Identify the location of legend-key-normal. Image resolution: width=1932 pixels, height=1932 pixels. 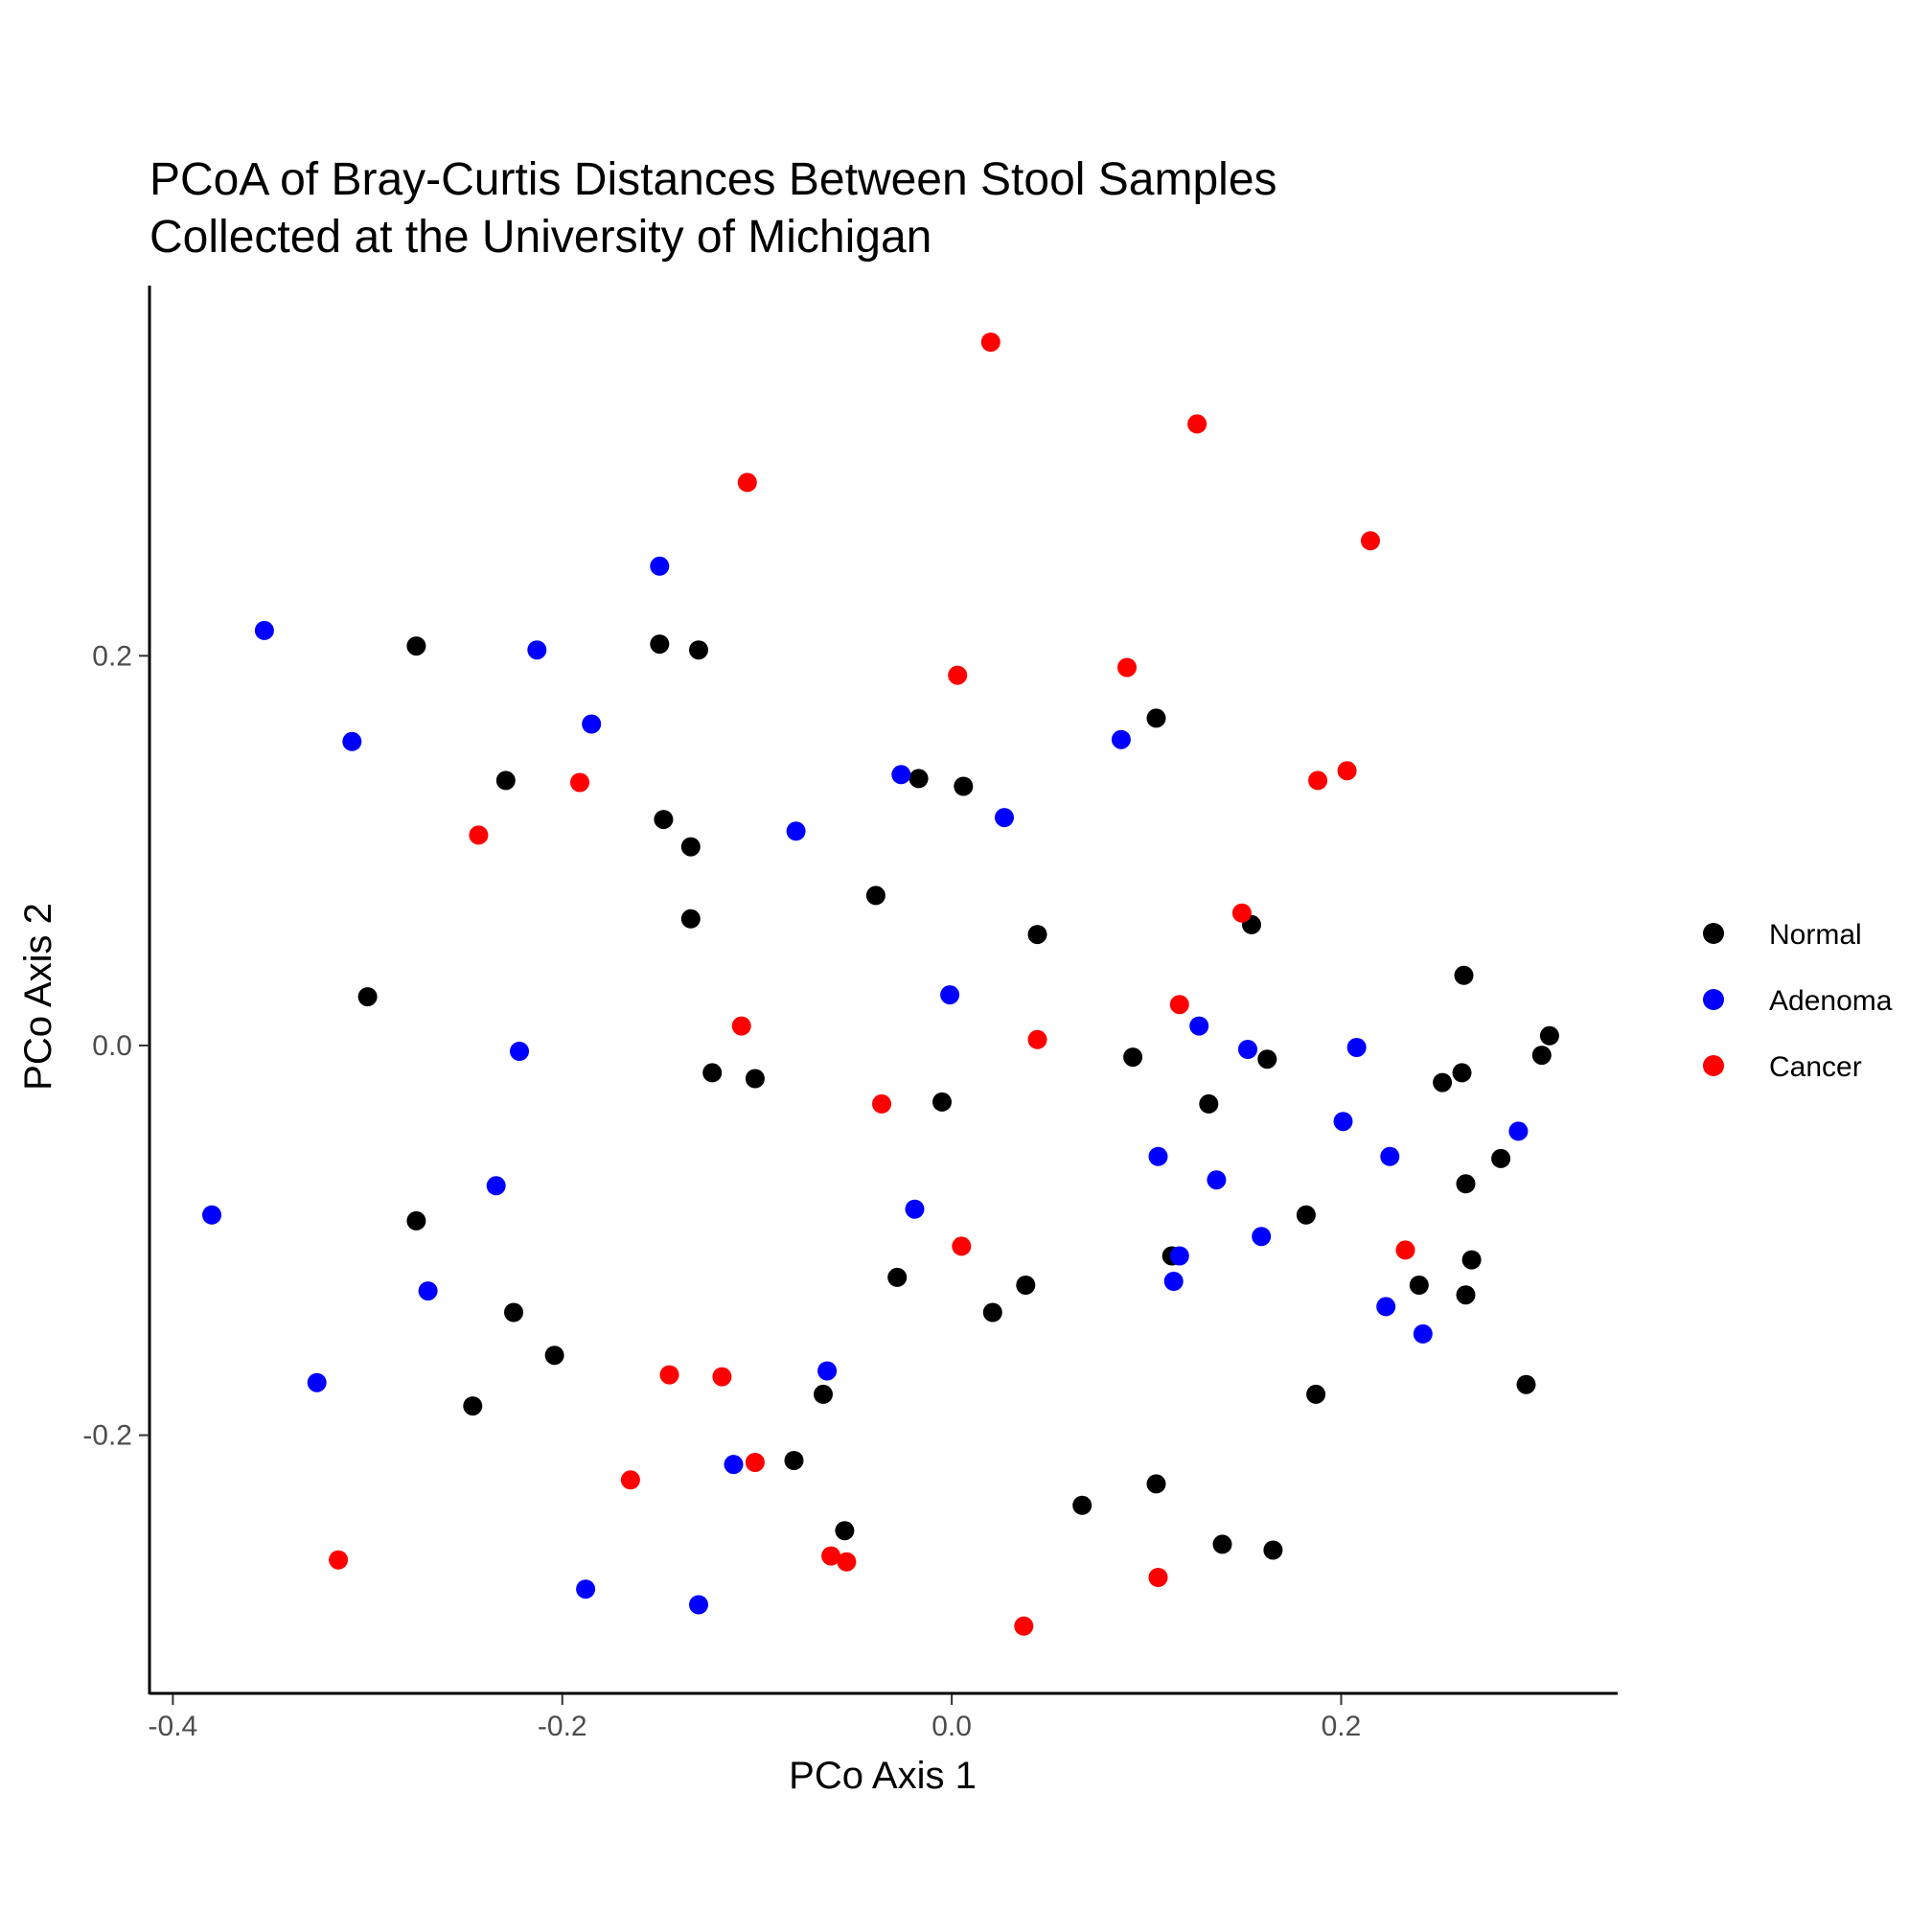
(1713, 933).